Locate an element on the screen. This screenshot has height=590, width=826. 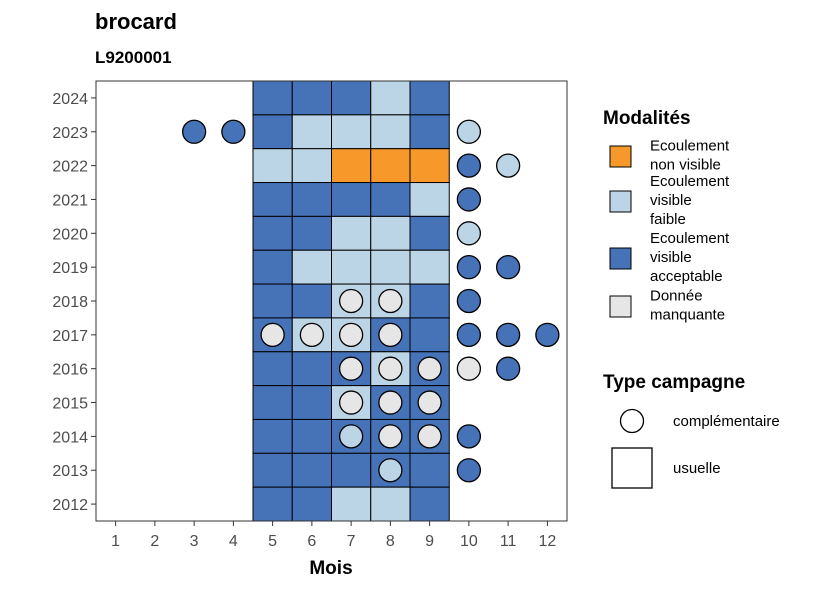
x-tick-label-1: 1 is located at coordinates (115, 541).